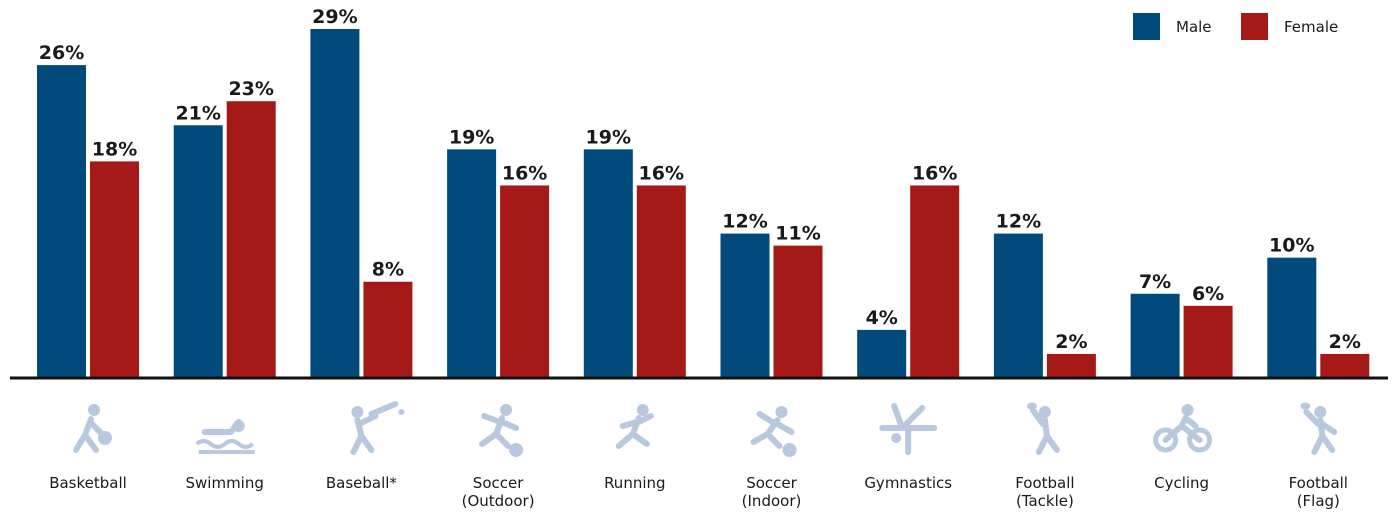 The height and width of the screenshot is (516, 1395). Describe the element at coordinates (634, 483) in the screenshot. I see `category-label-running: Running` at that location.